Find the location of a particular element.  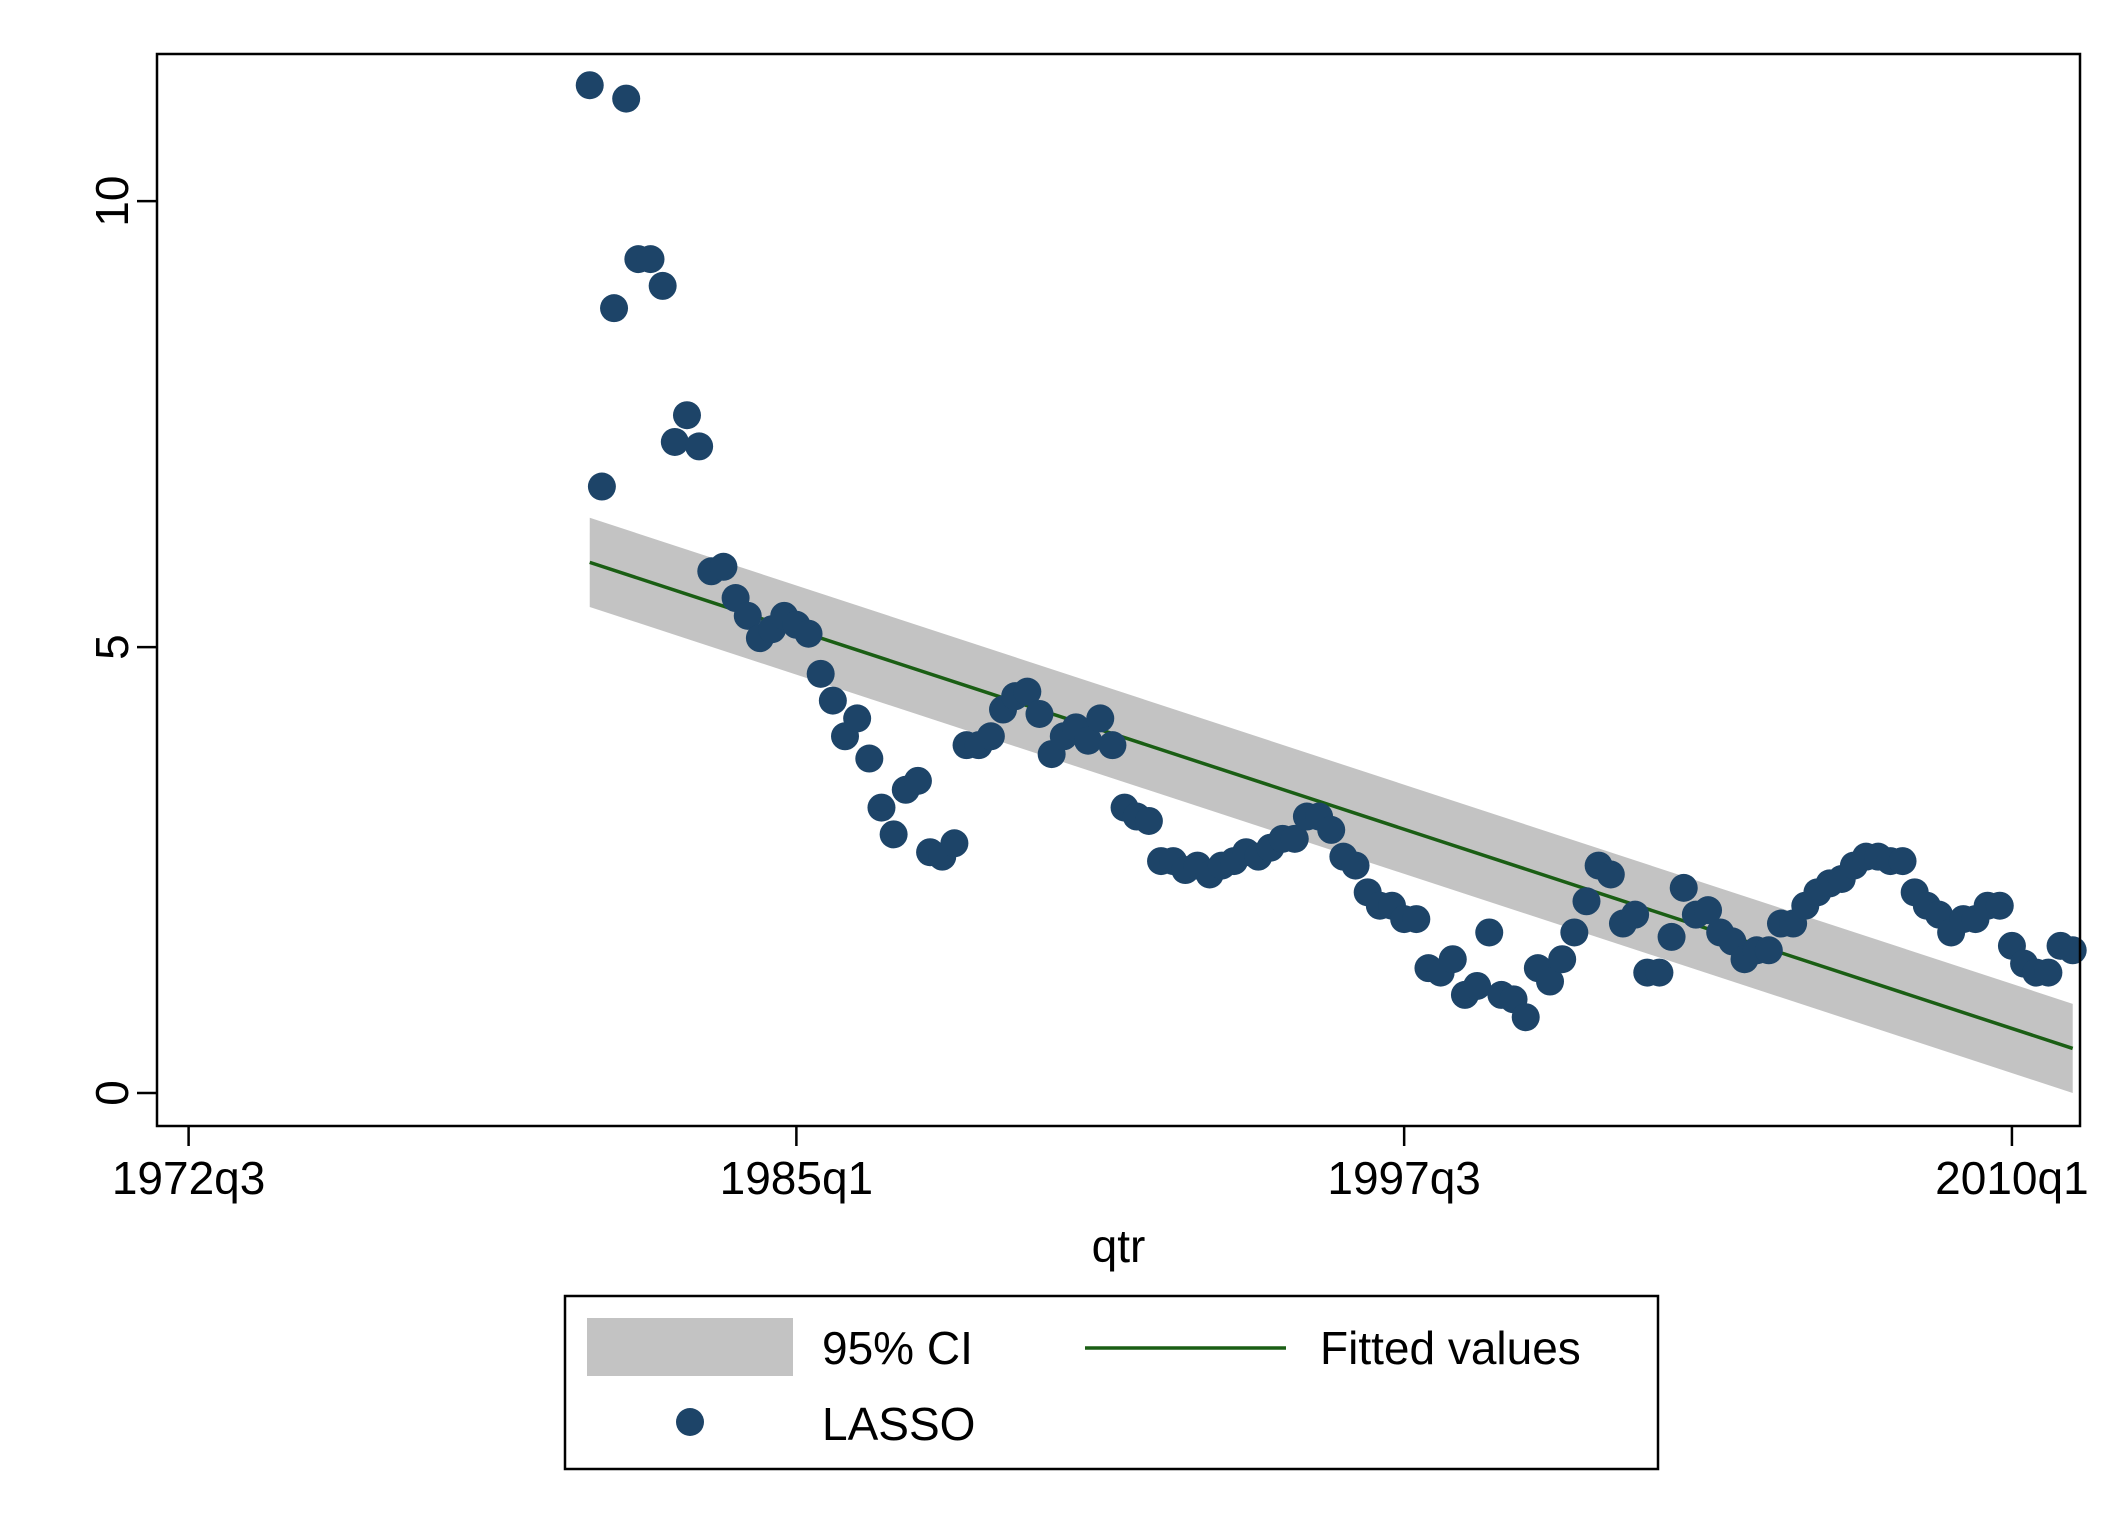

legend-ci-label: 95% CI is located at coordinates (897, 1348).